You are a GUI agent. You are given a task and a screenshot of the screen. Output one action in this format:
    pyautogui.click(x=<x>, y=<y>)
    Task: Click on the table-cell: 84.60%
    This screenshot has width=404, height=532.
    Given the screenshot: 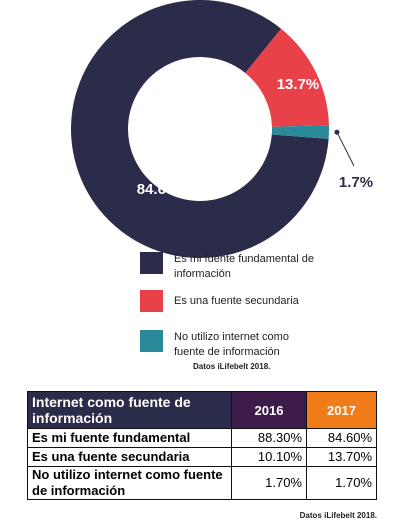 What is the action you would take?
    pyautogui.click(x=341, y=438)
    